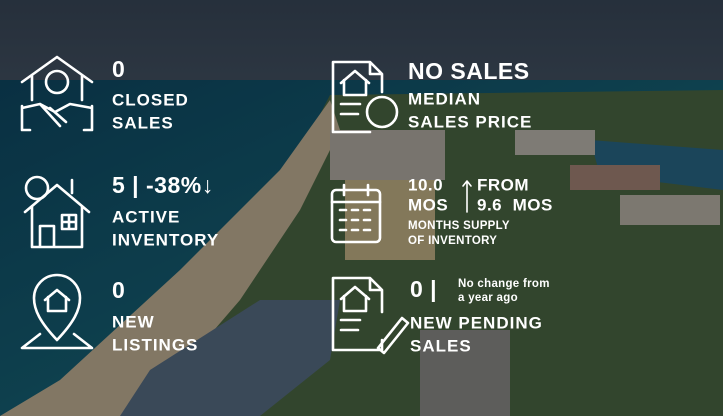  I want to click on new-listings-icon, so click(57, 311).